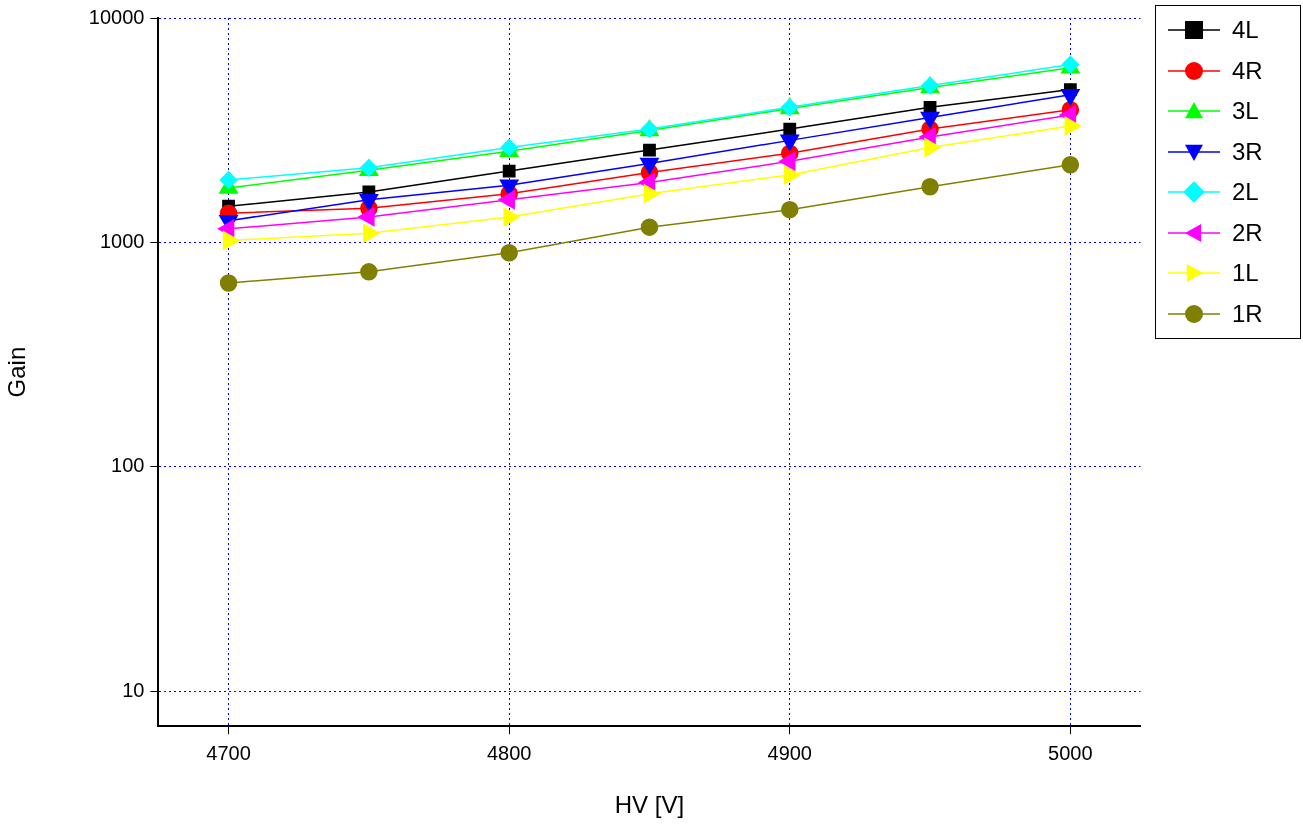 Image resolution: width=1303 pixels, height=825 pixels. What do you see at coordinates (128, 465) in the screenshot?
I see `y-tick-label: 100` at bounding box center [128, 465].